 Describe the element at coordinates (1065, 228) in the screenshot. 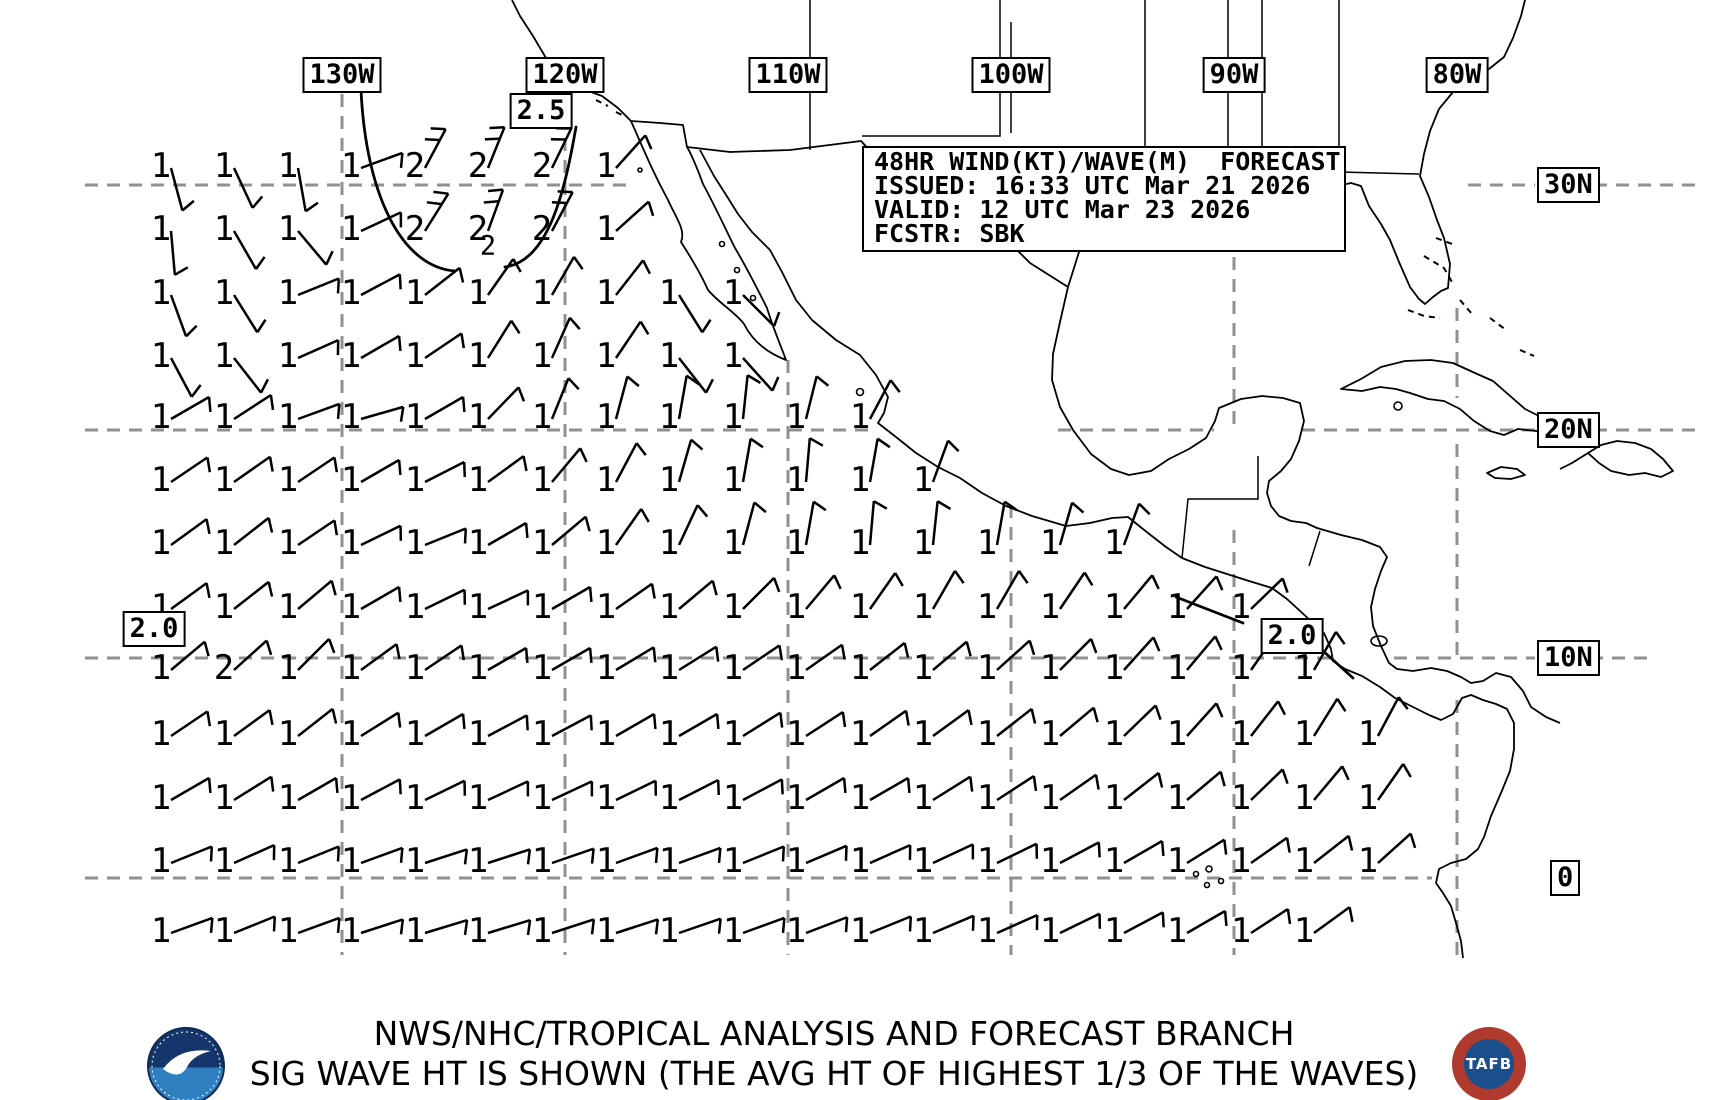

I see `island-chains` at that location.